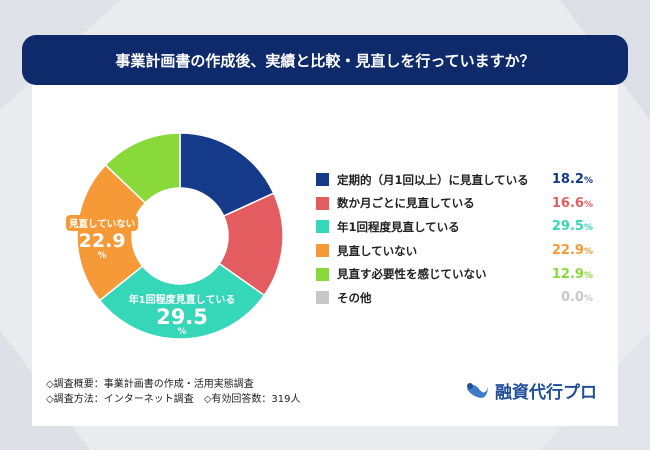 Image resolution: width=650 pixels, height=450 pixels. I want to click on teal-label-pct: %, so click(182, 332).